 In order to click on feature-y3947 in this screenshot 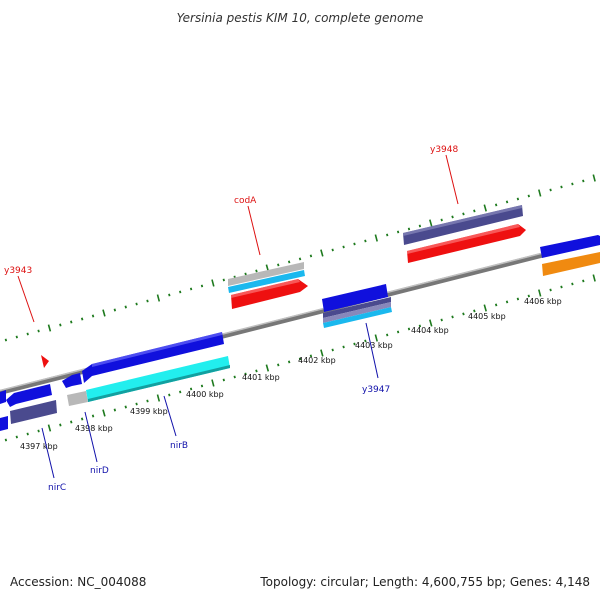, I will do `click(355, 298)`.